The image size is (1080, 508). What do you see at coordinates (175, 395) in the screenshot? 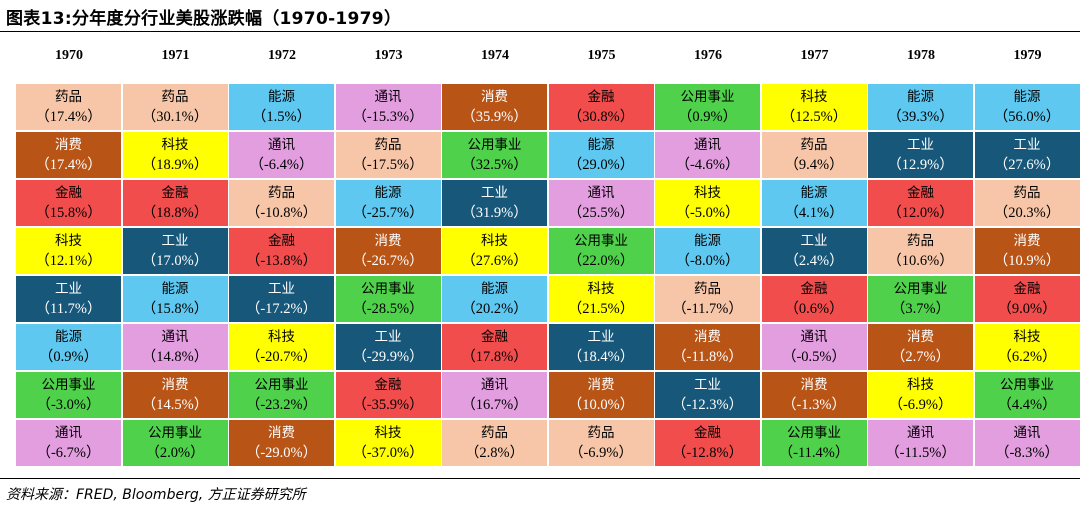
I see `cell-1971-rank-7: 消费 （14.5%）` at bounding box center [175, 395].